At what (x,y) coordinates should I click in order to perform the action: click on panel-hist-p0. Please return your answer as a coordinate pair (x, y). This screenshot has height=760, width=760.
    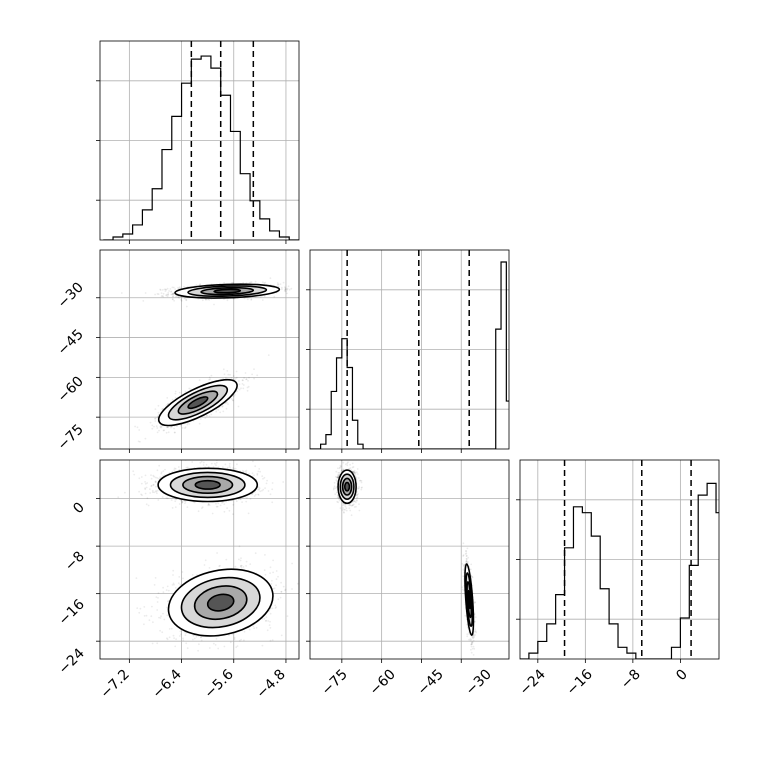
    Looking at the image, I should click on (198, 142).